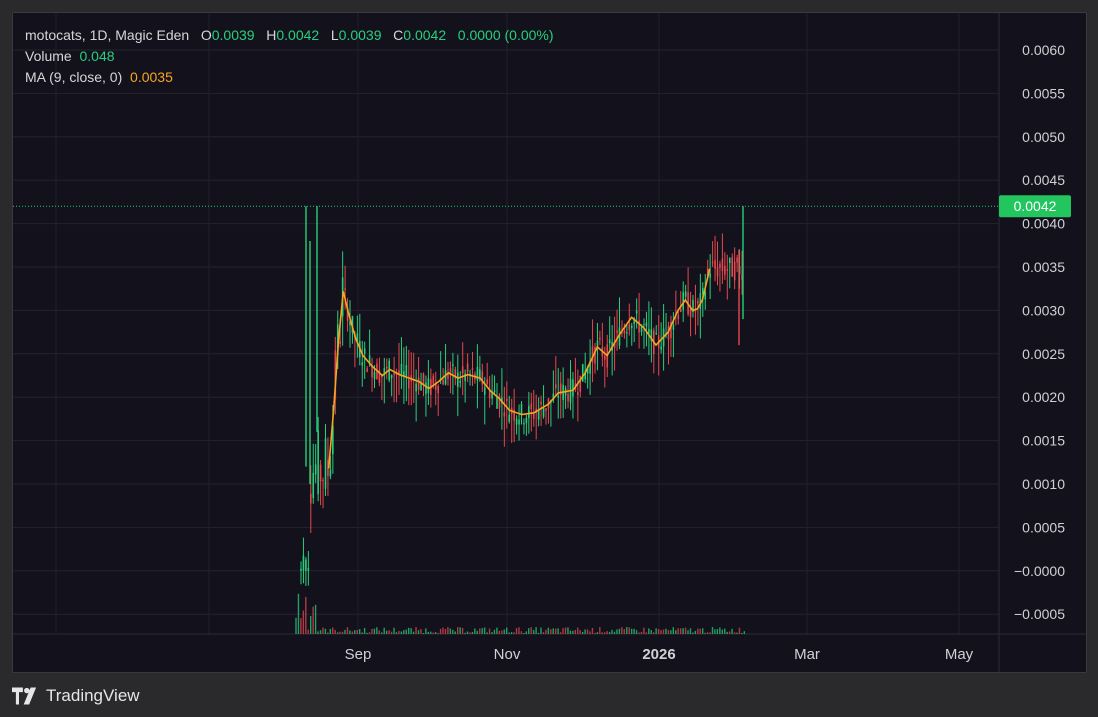 This screenshot has height=717, width=1098. I want to click on last-price-tag, so click(1035, 206).